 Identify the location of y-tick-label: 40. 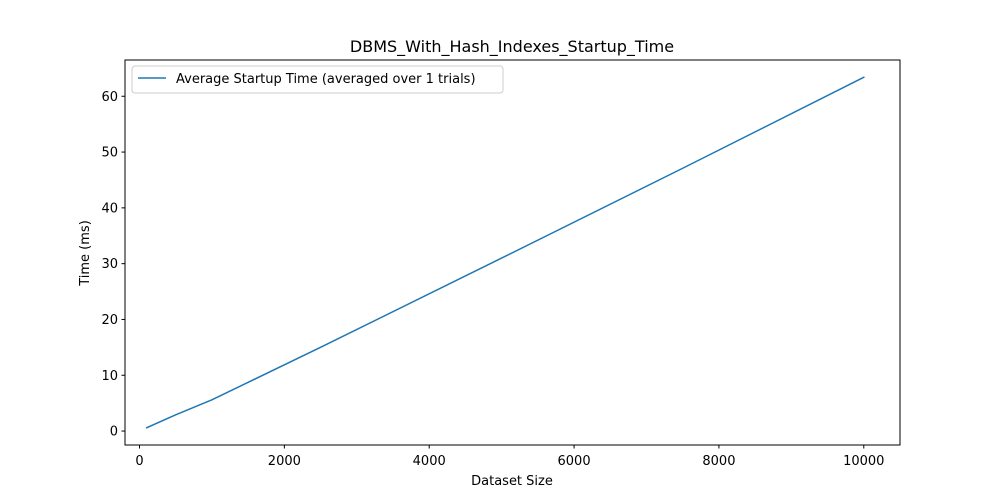
(109, 208).